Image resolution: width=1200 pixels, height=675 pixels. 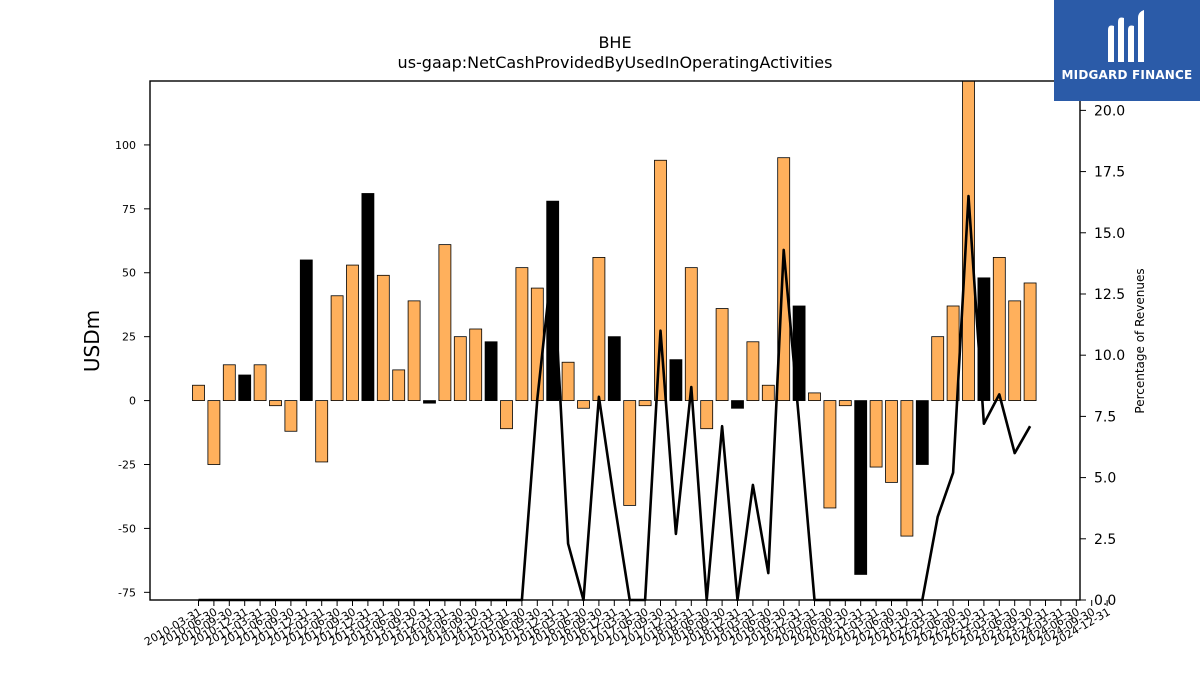 I want to click on y-right-tick-label-3: 7.5, so click(x=1105, y=417).